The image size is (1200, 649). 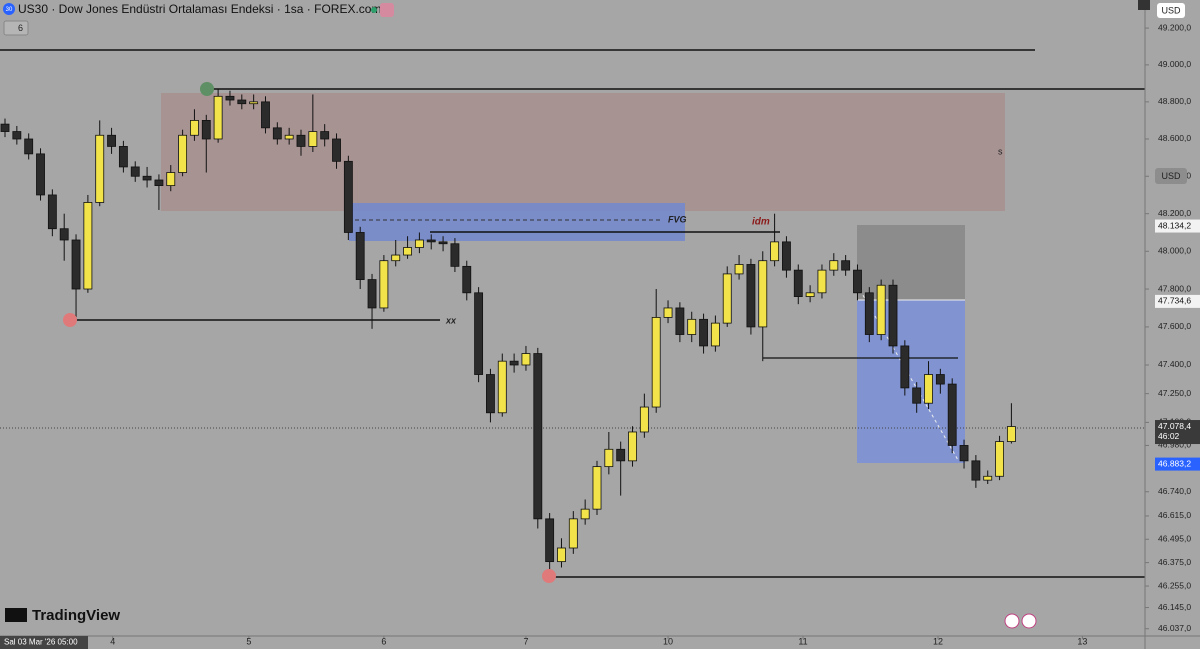 I want to click on currency-button, so click(x=1171, y=10).